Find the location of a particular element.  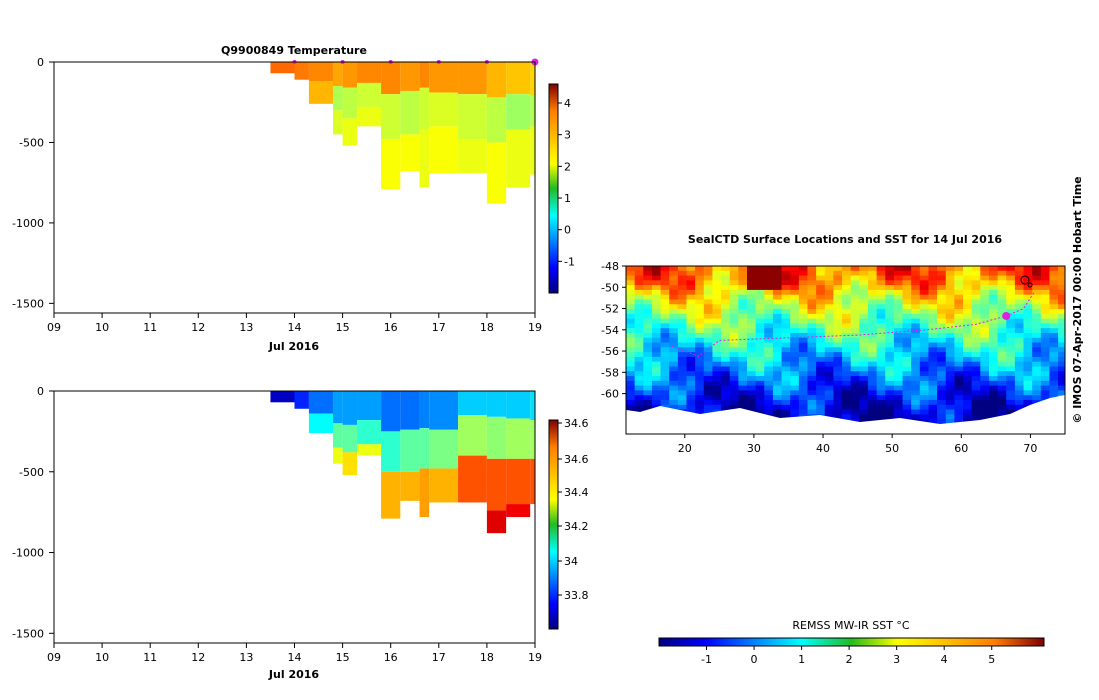

sst-colorbar-ticks: -1 0 1 2 3 4 5 is located at coordinates (848, 656).